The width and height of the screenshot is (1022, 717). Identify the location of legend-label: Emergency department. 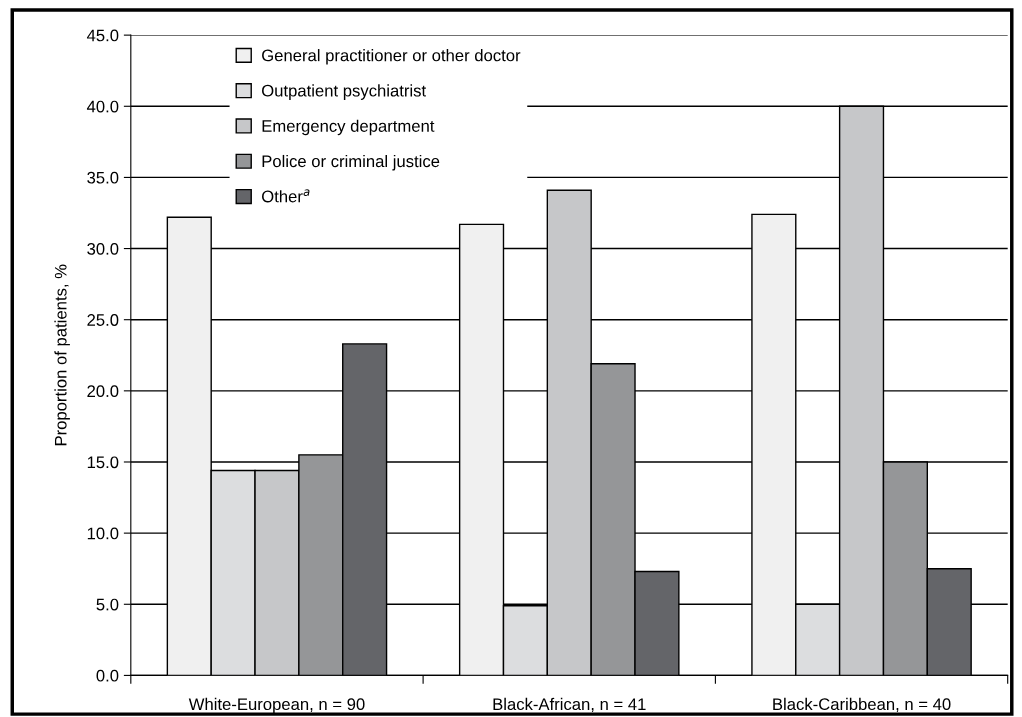
(348, 127).